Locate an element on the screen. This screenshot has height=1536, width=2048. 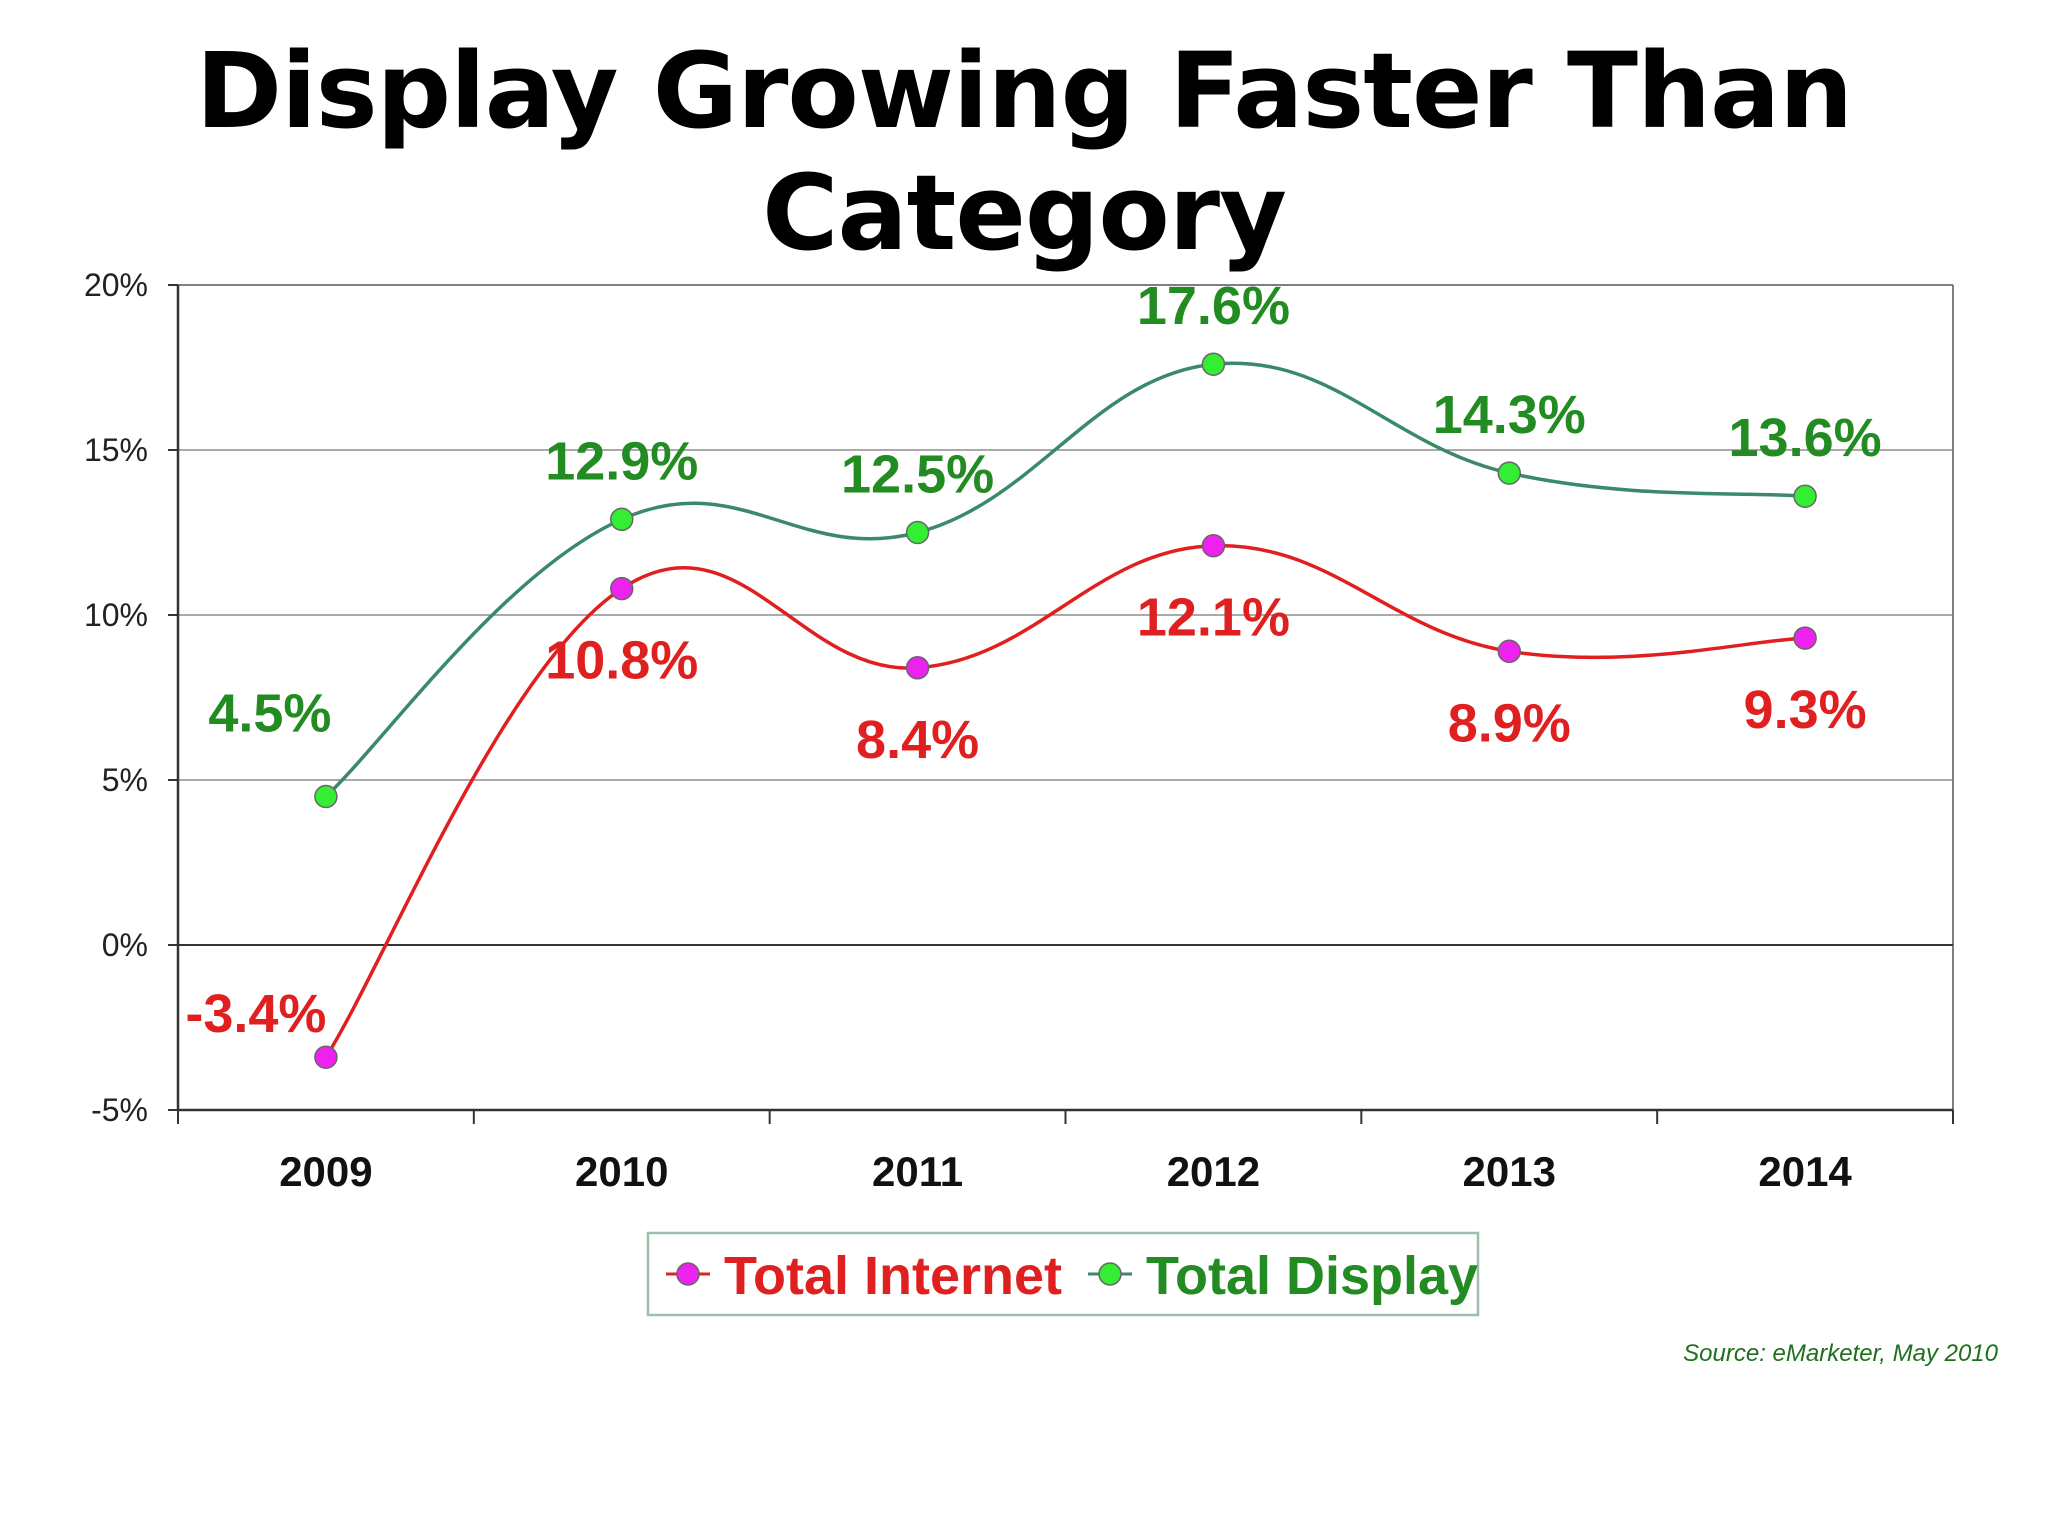
total-internet-data-label: 8.9% is located at coordinates (1509, 723).